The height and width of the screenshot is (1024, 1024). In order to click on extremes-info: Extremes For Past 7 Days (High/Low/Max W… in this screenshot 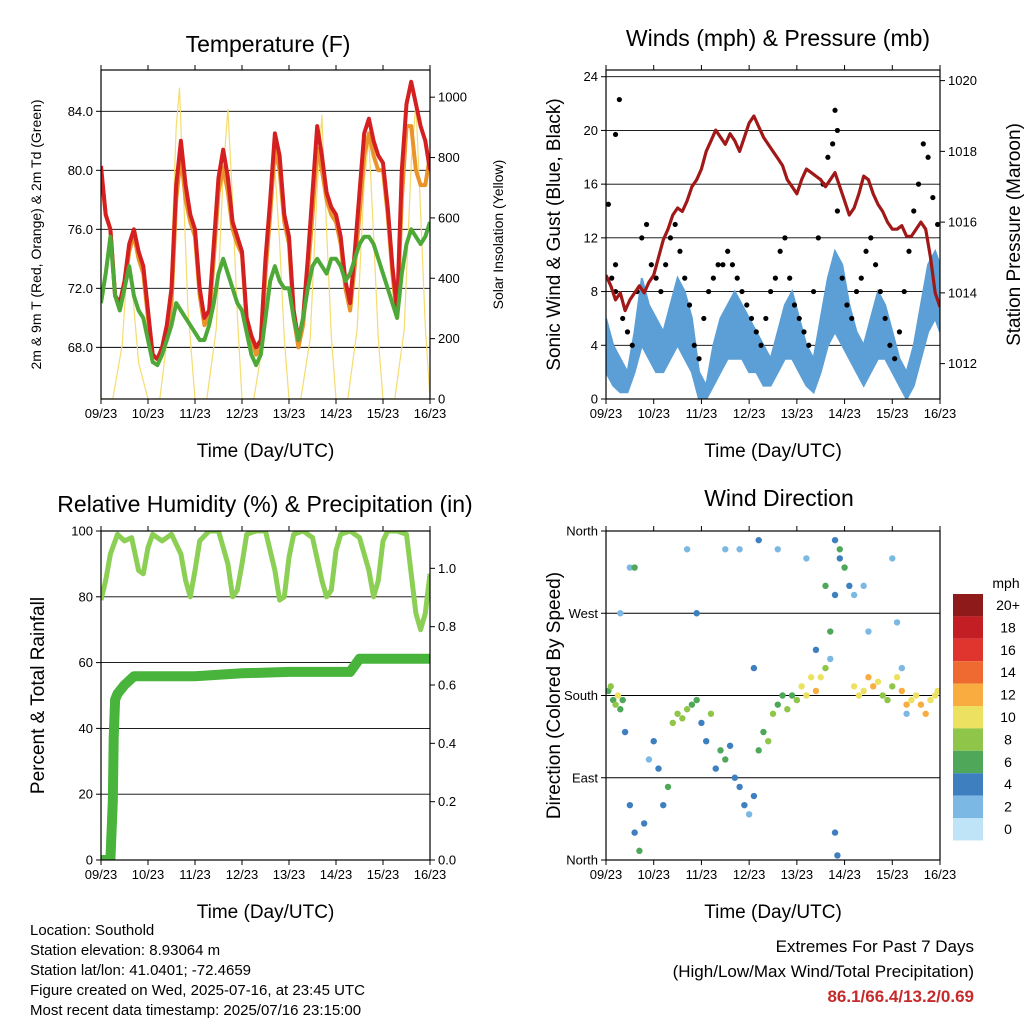, I will do `click(823, 971)`.